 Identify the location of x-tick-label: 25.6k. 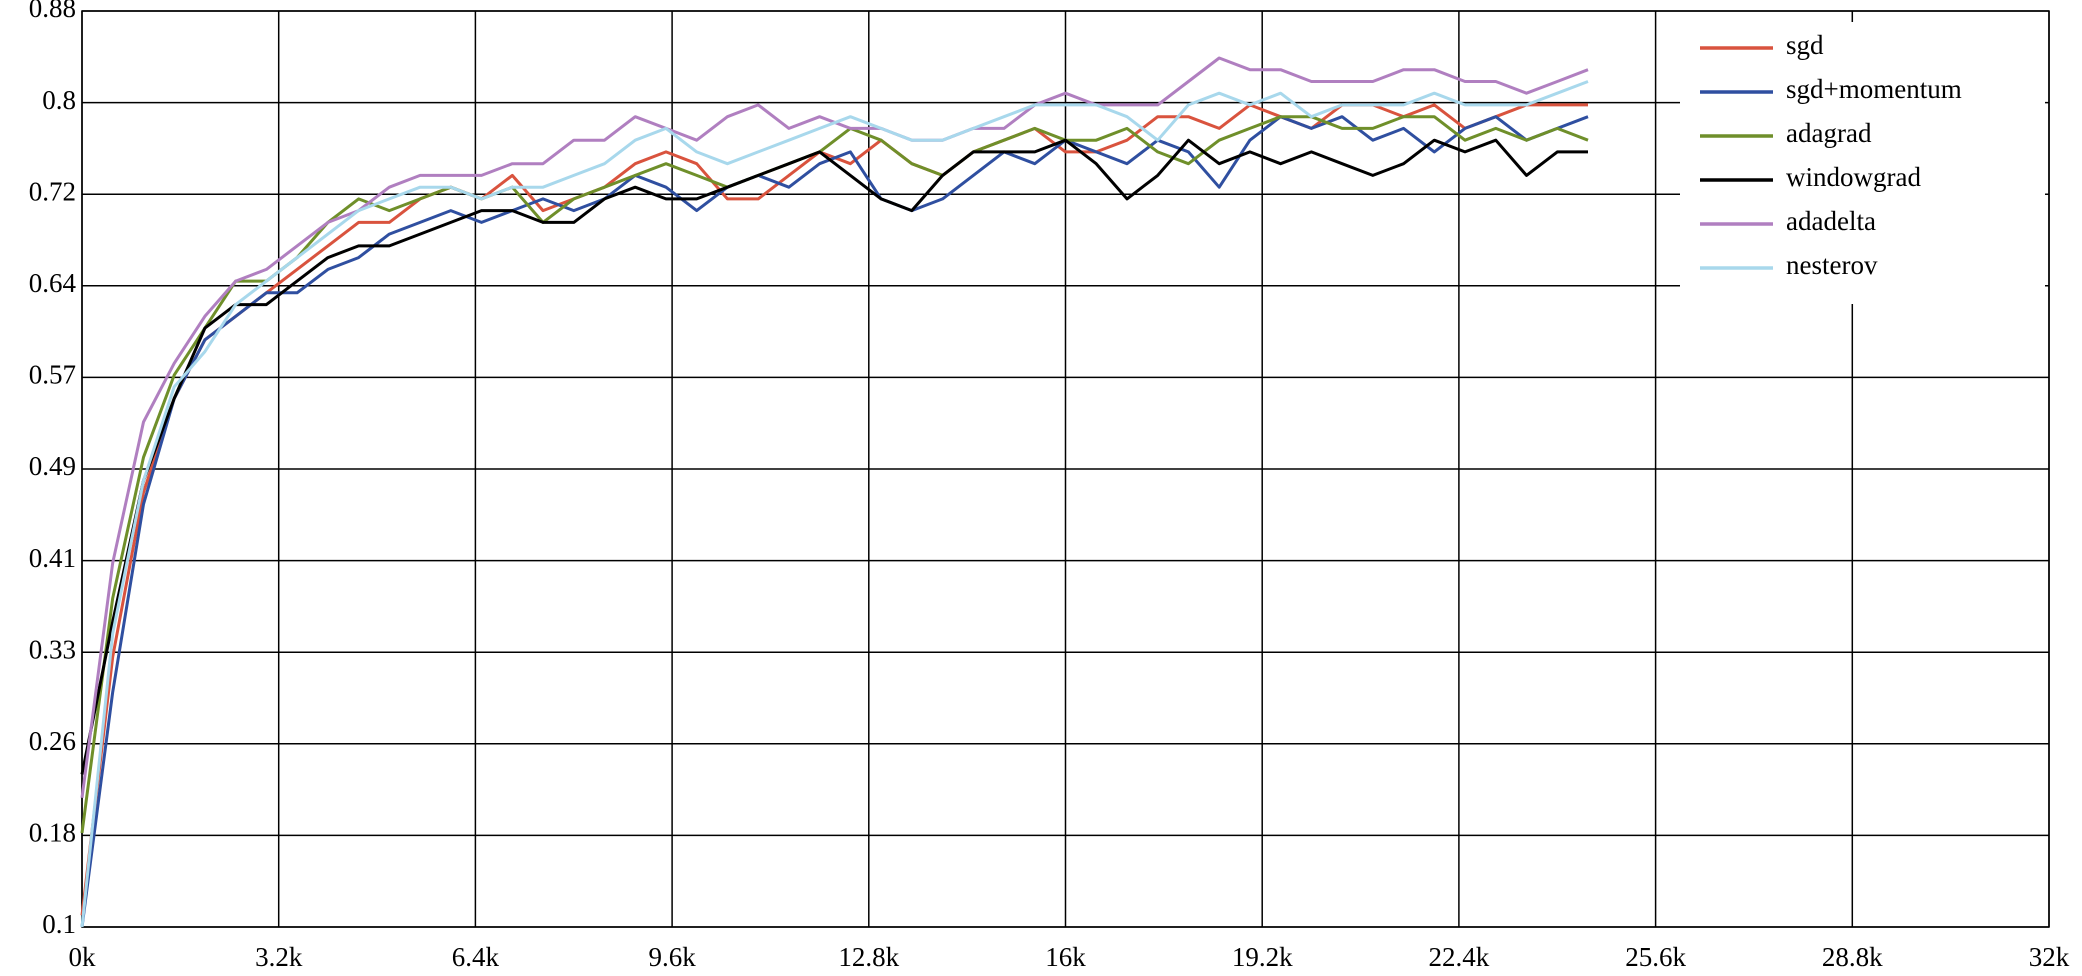
(1655, 957).